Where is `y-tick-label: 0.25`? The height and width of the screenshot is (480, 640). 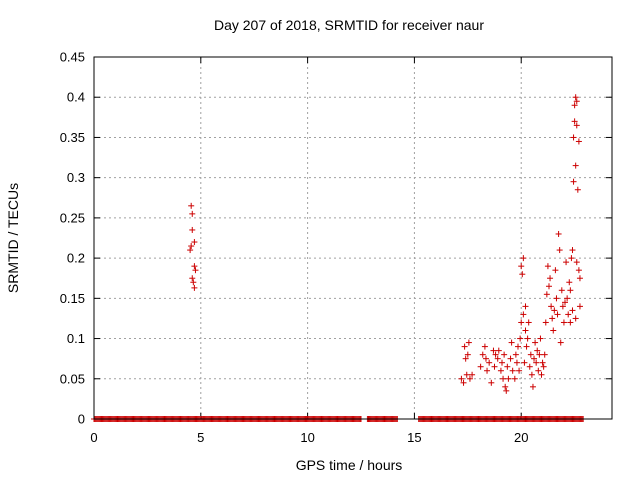 y-tick-label: 0.25 is located at coordinates (72, 217).